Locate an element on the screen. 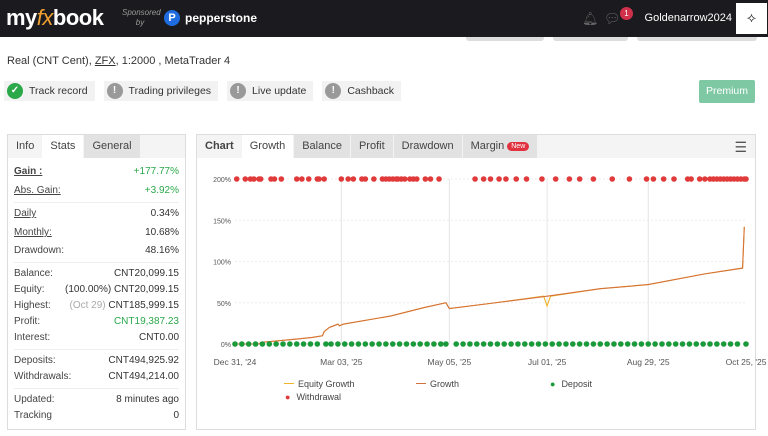 This screenshot has height=436, width=768. chip-track-record: ✓ Track record is located at coordinates (49, 91).